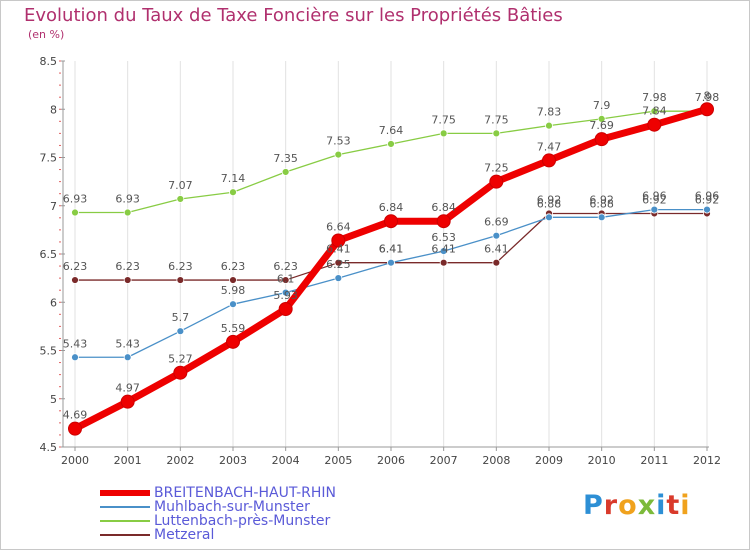  Describe the element at coordinates (496, 460) in the screenshot. I see `x-tick-label: 2008` at that location.